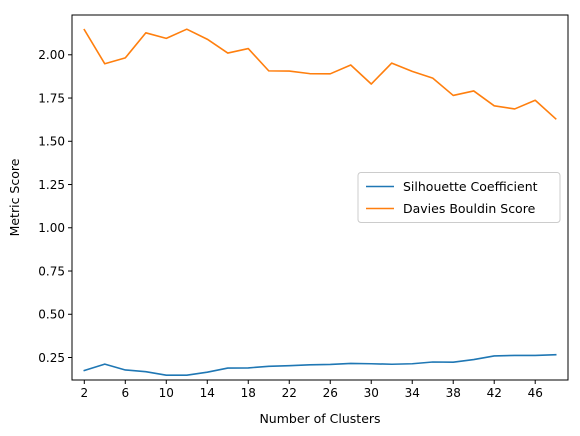  I want to click on y-tick-label: 2.00, so click(51, 55).